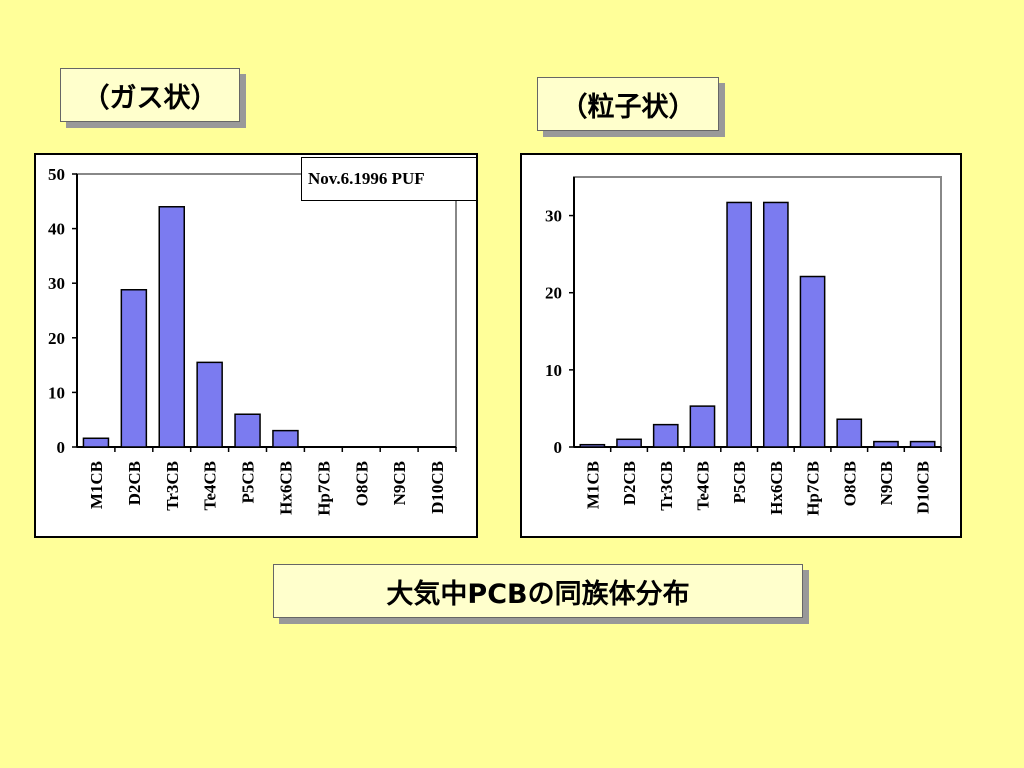 Image resolution: width=1024 pixels, height=768 pixels. I want to click on gas-chart-annotation: Nov.6.1996 PUF, so click(389, 179).